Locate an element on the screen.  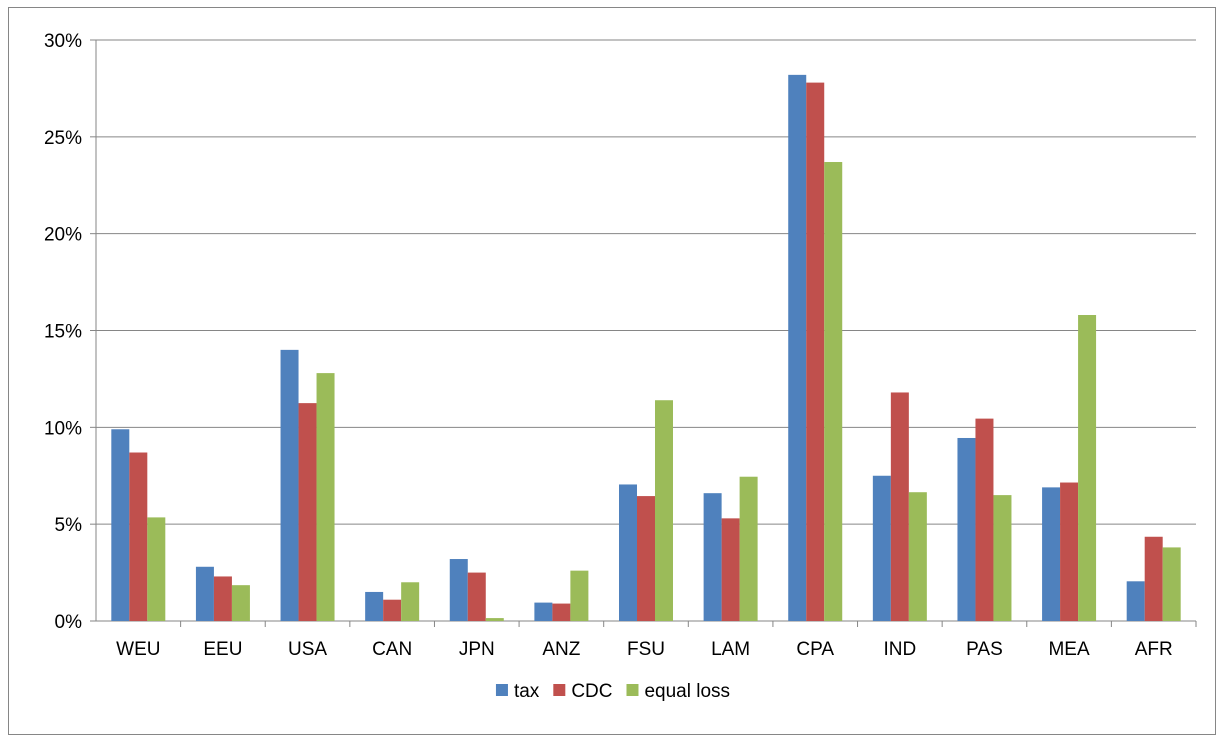
x-tick-label: LAM is located at coordinates (730, 649).